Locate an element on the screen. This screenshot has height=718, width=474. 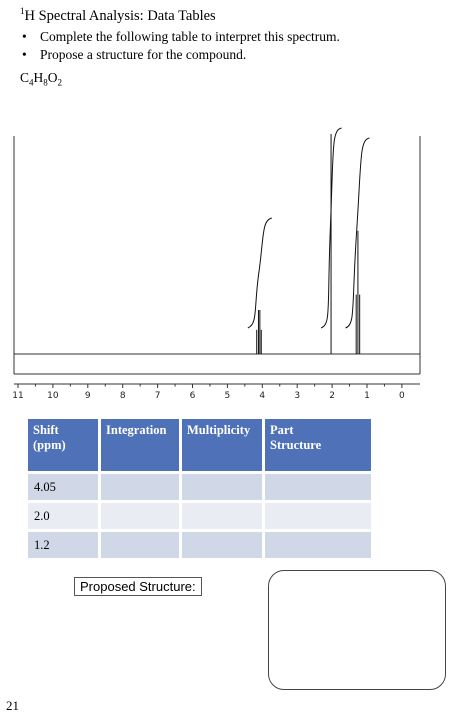
cell-shift: 1.2 is located at coordinates (63, 545).